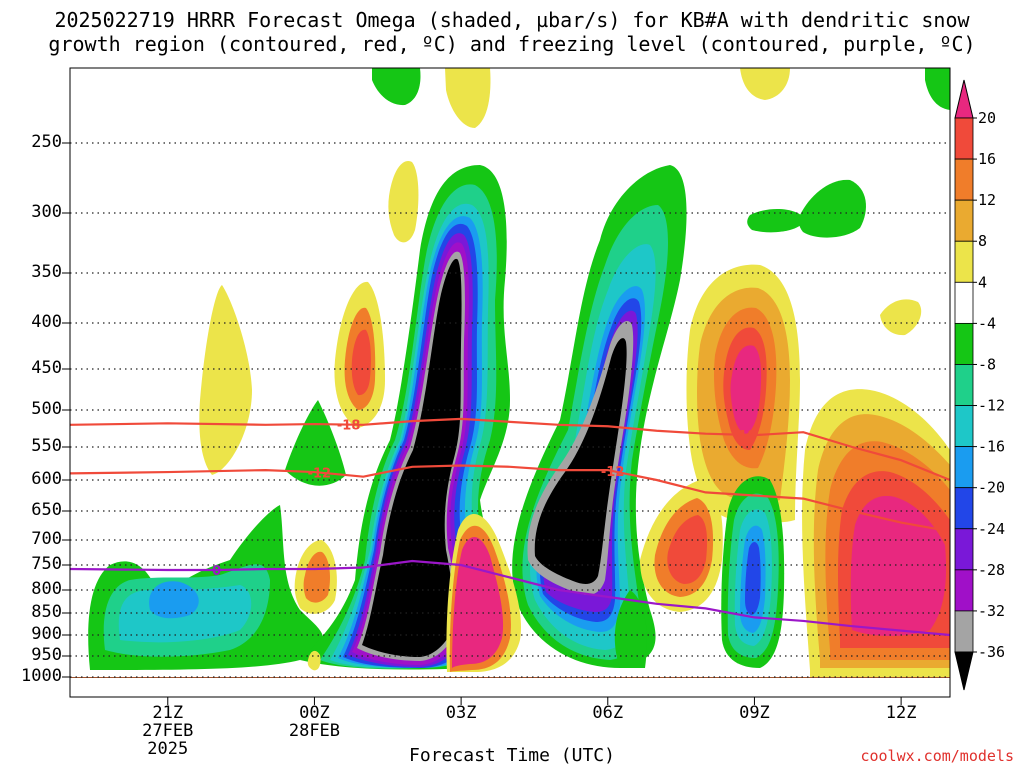  What do you see at coordinates (753, 578) in the screenshot?
I see `omega-09z-lower-dkblue` at bounding box center [753, 578].